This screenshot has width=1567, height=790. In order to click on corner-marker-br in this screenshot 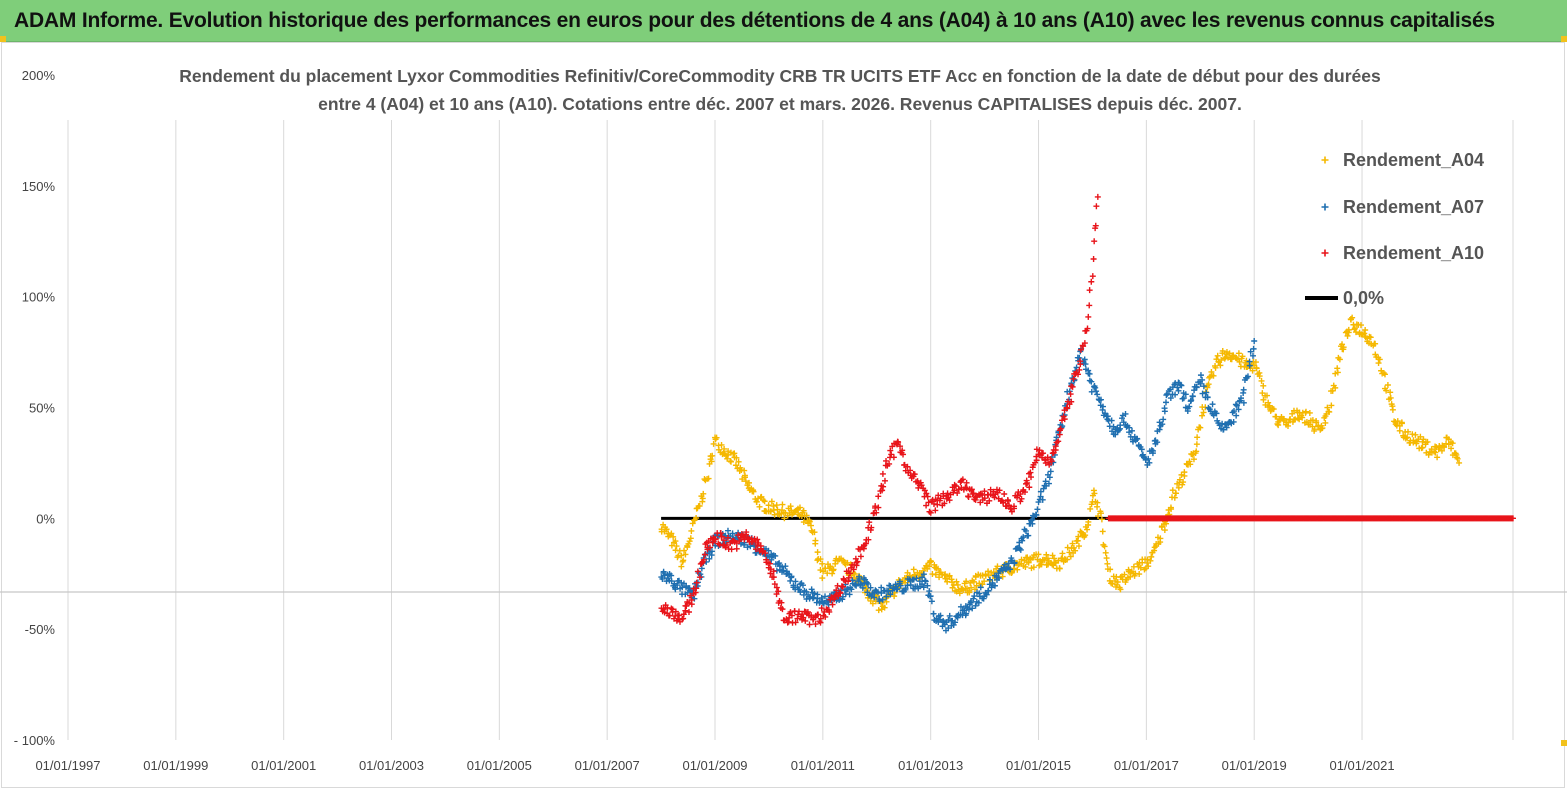, I will do `click(1564, 743)`.